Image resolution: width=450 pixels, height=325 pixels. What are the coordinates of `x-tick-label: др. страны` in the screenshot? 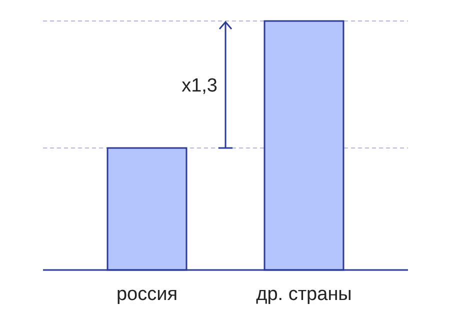 It's located at (304, 294).